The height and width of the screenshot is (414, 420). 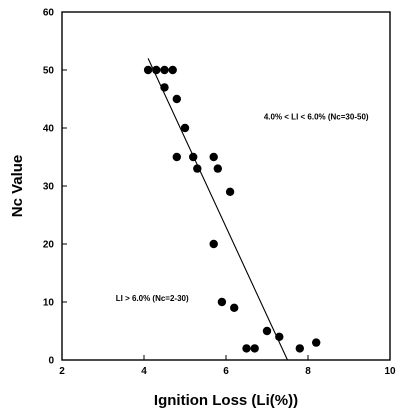 What do you see at coordinates (49, 13) in the screenshot?
I see `y-tick-label: 60` at bounding box center [49, 13].